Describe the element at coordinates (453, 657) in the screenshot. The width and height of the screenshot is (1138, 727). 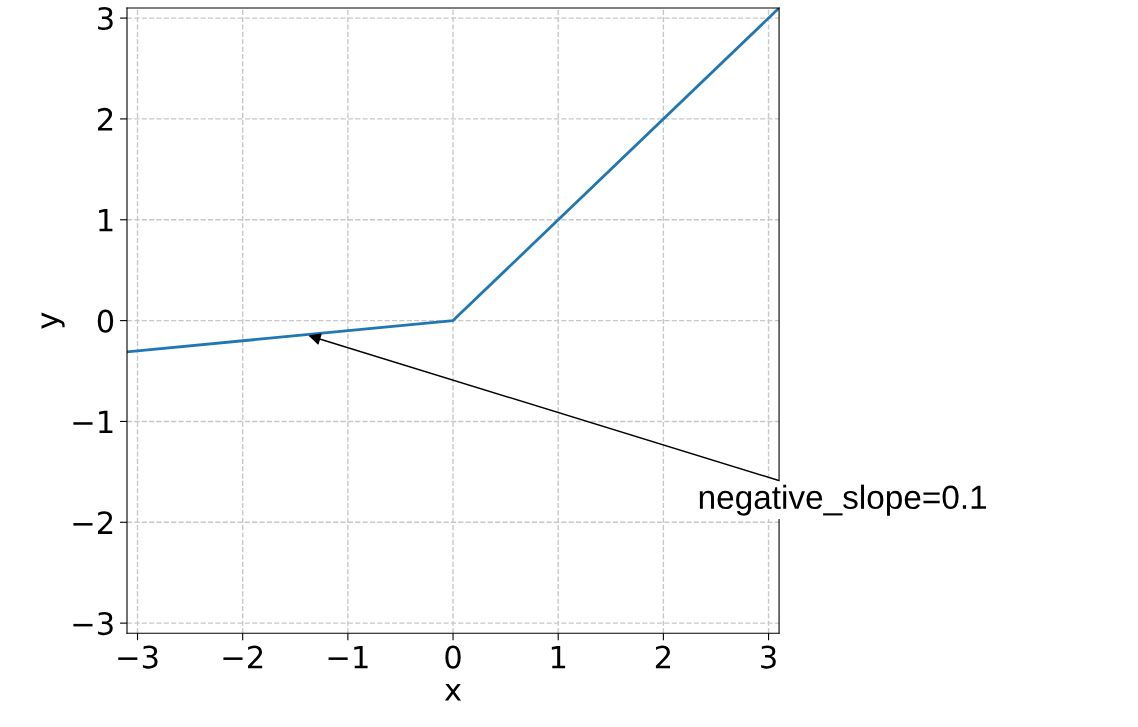
I see `x-tick-label: 0` at that location.